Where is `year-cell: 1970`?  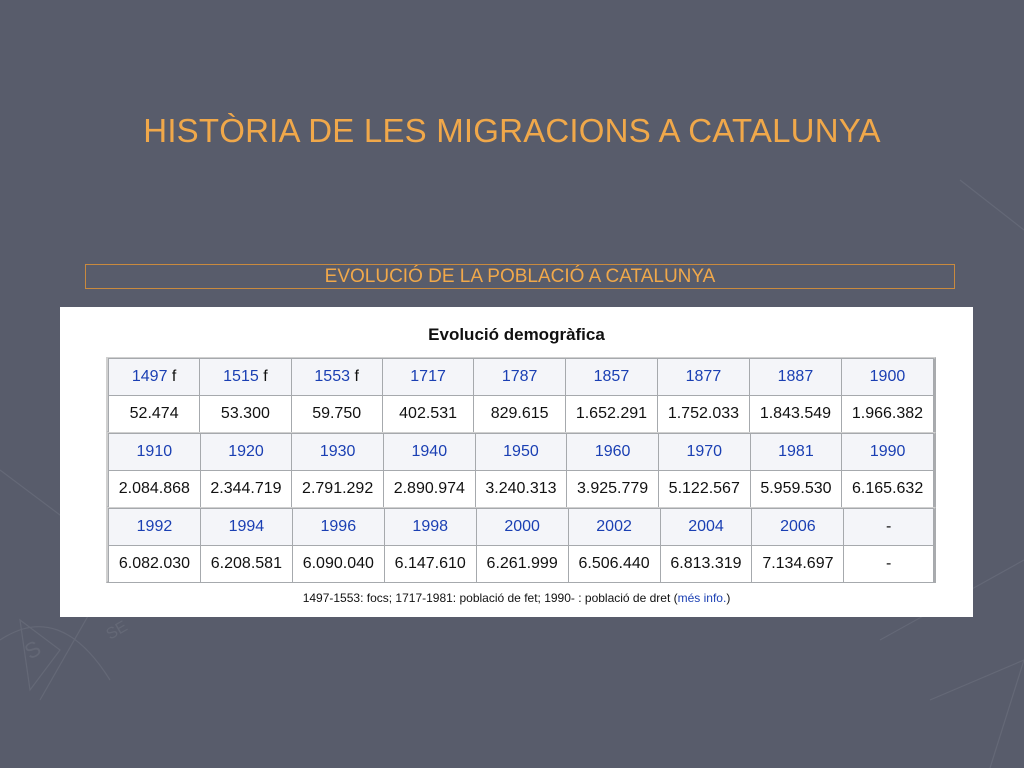 year-cell: 1970 is located at coordinates (704, 452).